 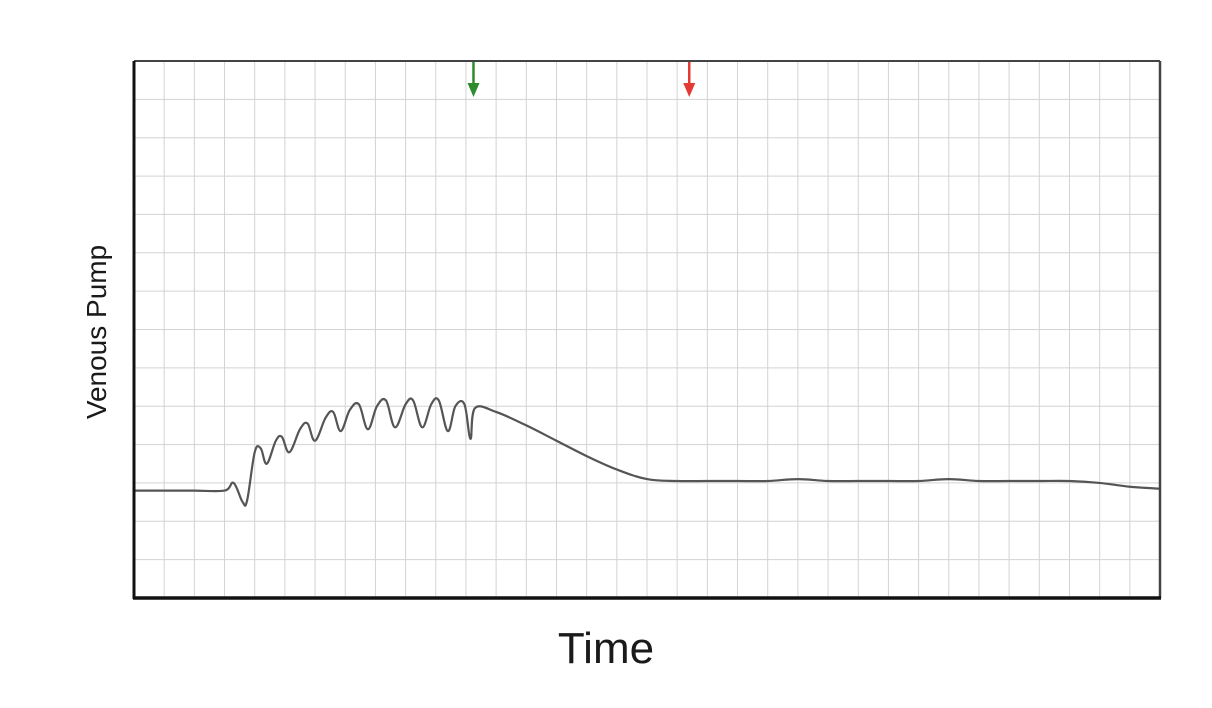 I want to click on x-axis-label: Time, so click(x=606, y=648).